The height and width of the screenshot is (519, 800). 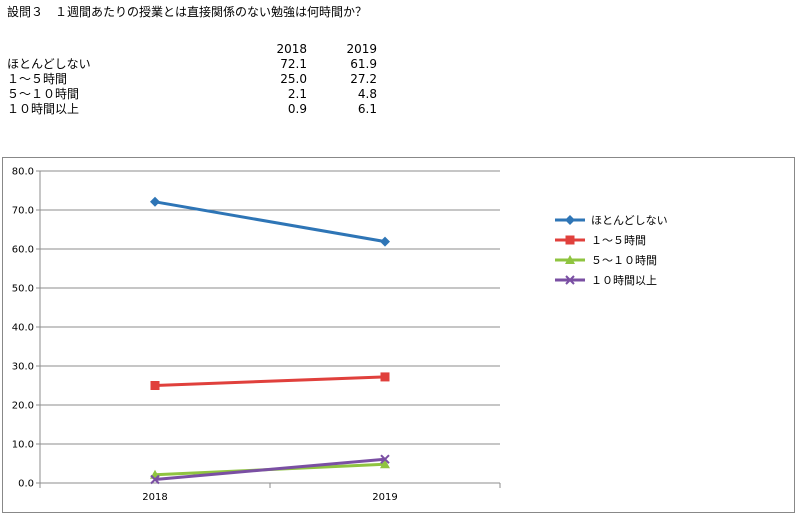 I want to click on y-tick-label: 10.0, so click(x=23, y=445).